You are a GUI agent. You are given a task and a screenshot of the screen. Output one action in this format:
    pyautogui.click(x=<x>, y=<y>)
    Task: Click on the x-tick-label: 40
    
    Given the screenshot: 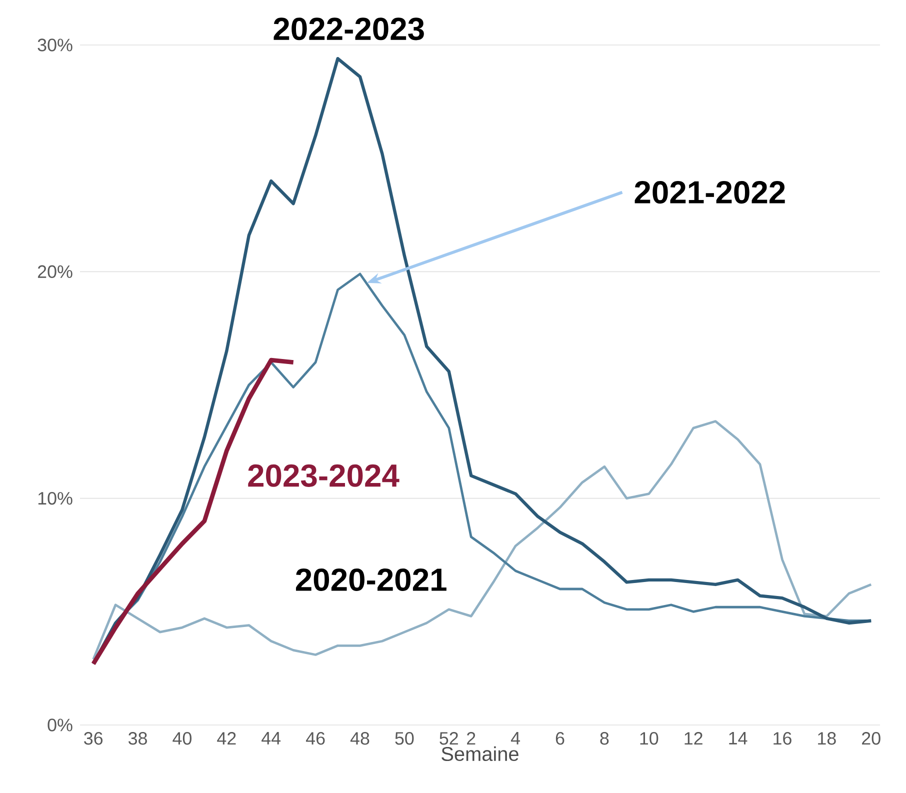 What is the action you would take?
    pyautogui.click(x=182, y=738)
    